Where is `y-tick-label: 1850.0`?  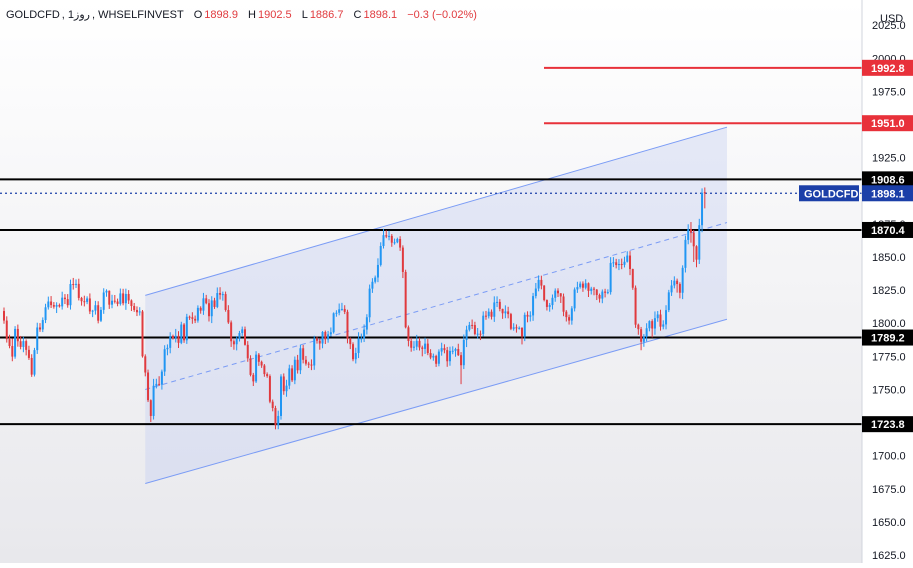
y-tick-label: 1850.0 is located at coordinates (889, 258).